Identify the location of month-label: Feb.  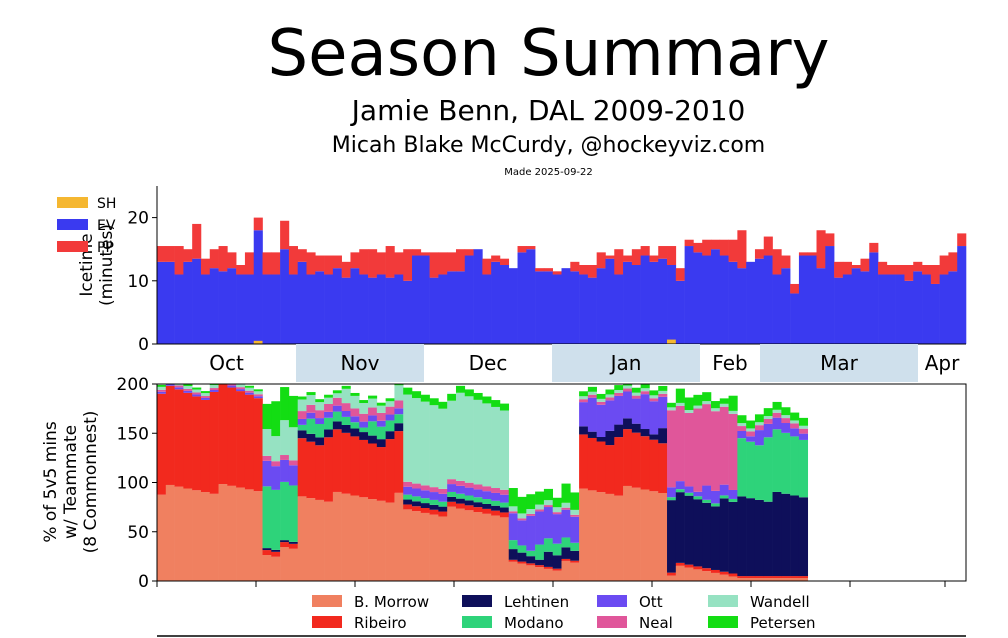
(729, 363).